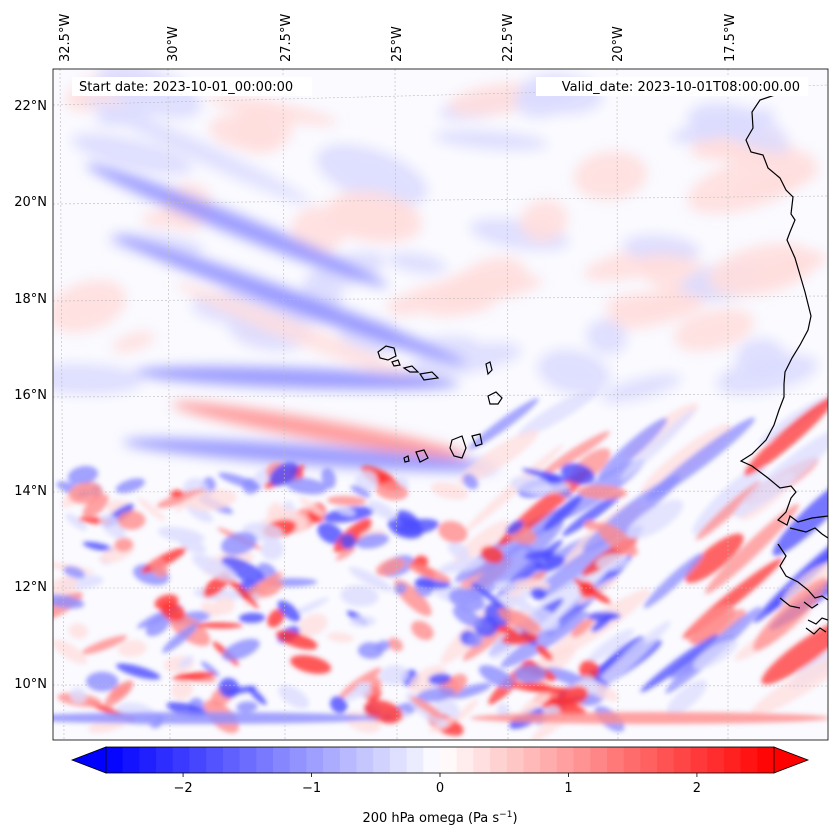 This screenshot has height=839, width=837. I want to click on lat-label-12n: 12°N, so click(30, 587).